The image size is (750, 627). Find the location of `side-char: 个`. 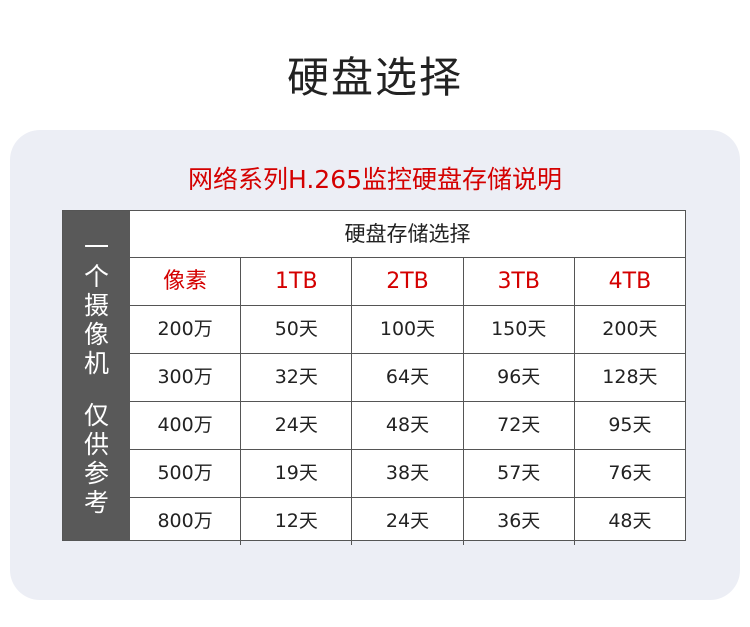

side-char: 个 is located at coordinates (96, 276).